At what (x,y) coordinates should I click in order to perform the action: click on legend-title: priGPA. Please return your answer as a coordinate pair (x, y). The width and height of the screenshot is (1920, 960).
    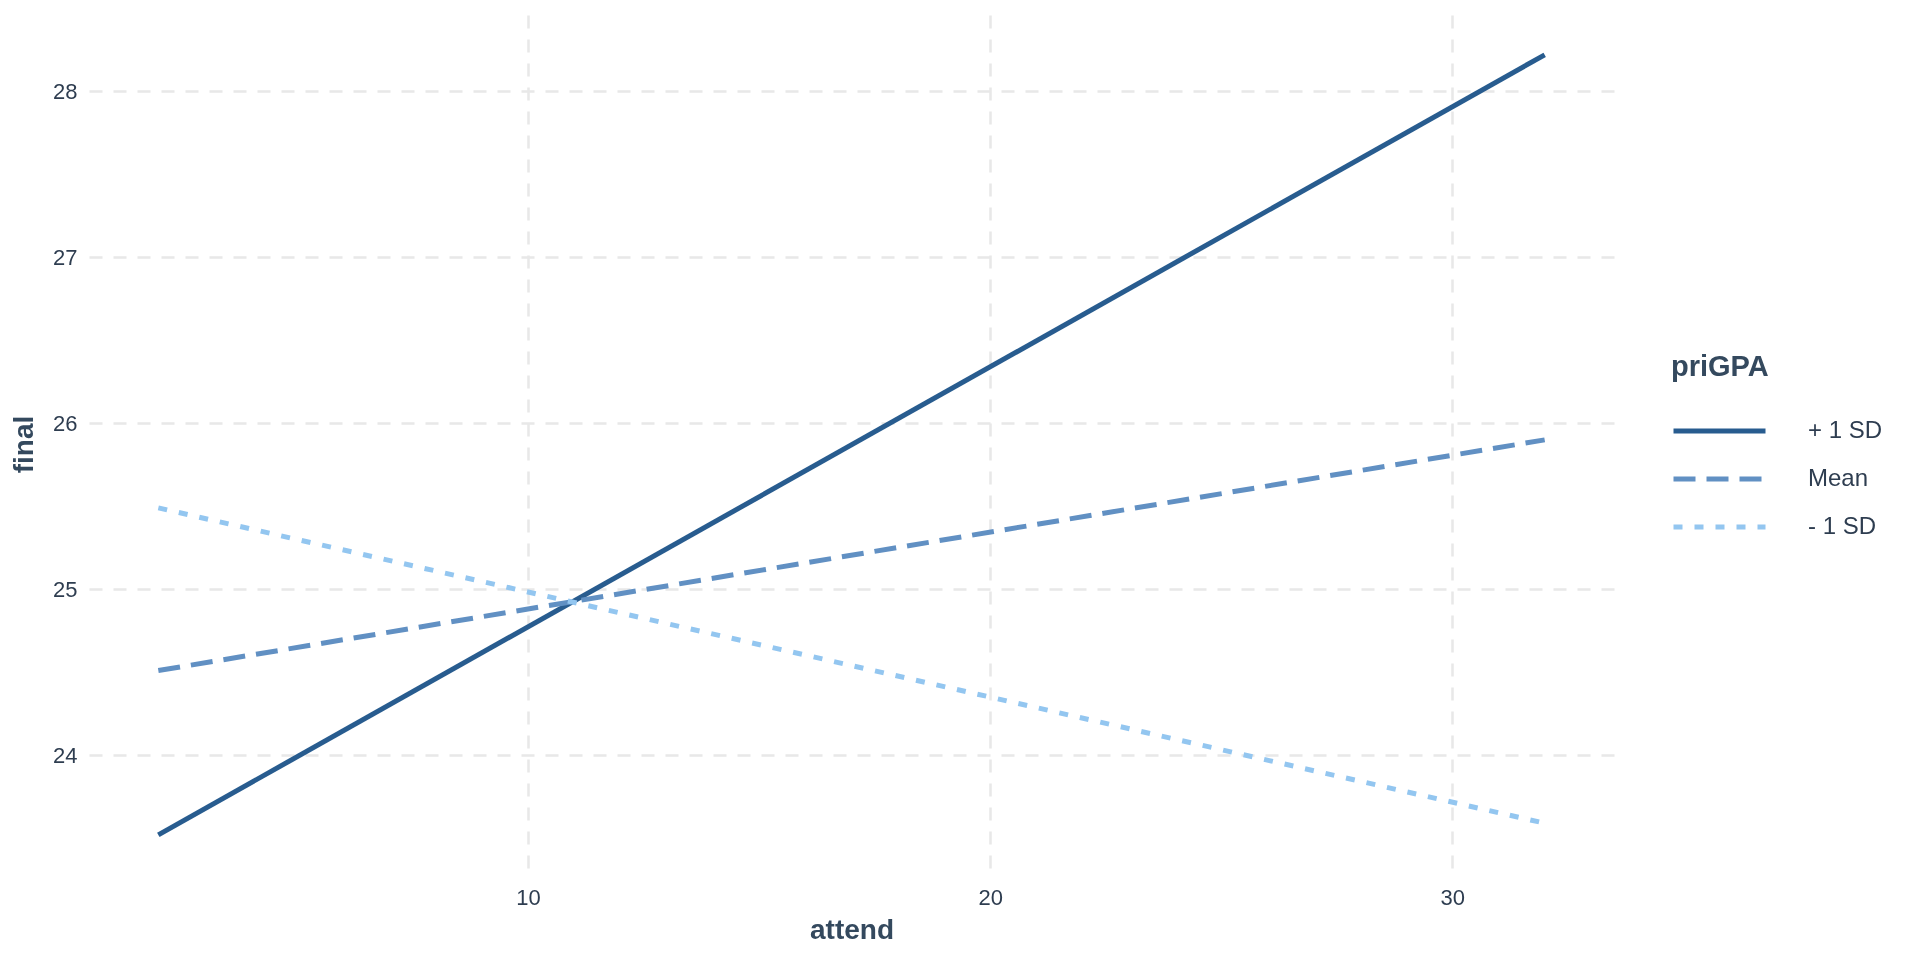
    Looking at the image, I should click on (1720, 366).